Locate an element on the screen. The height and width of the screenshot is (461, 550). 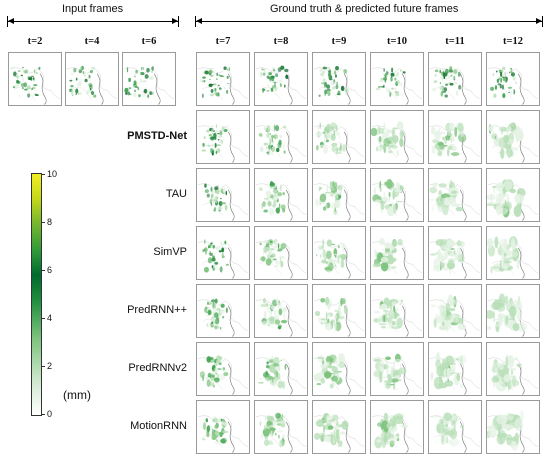
model-label: SimVP is located at coordinates (170, 252).